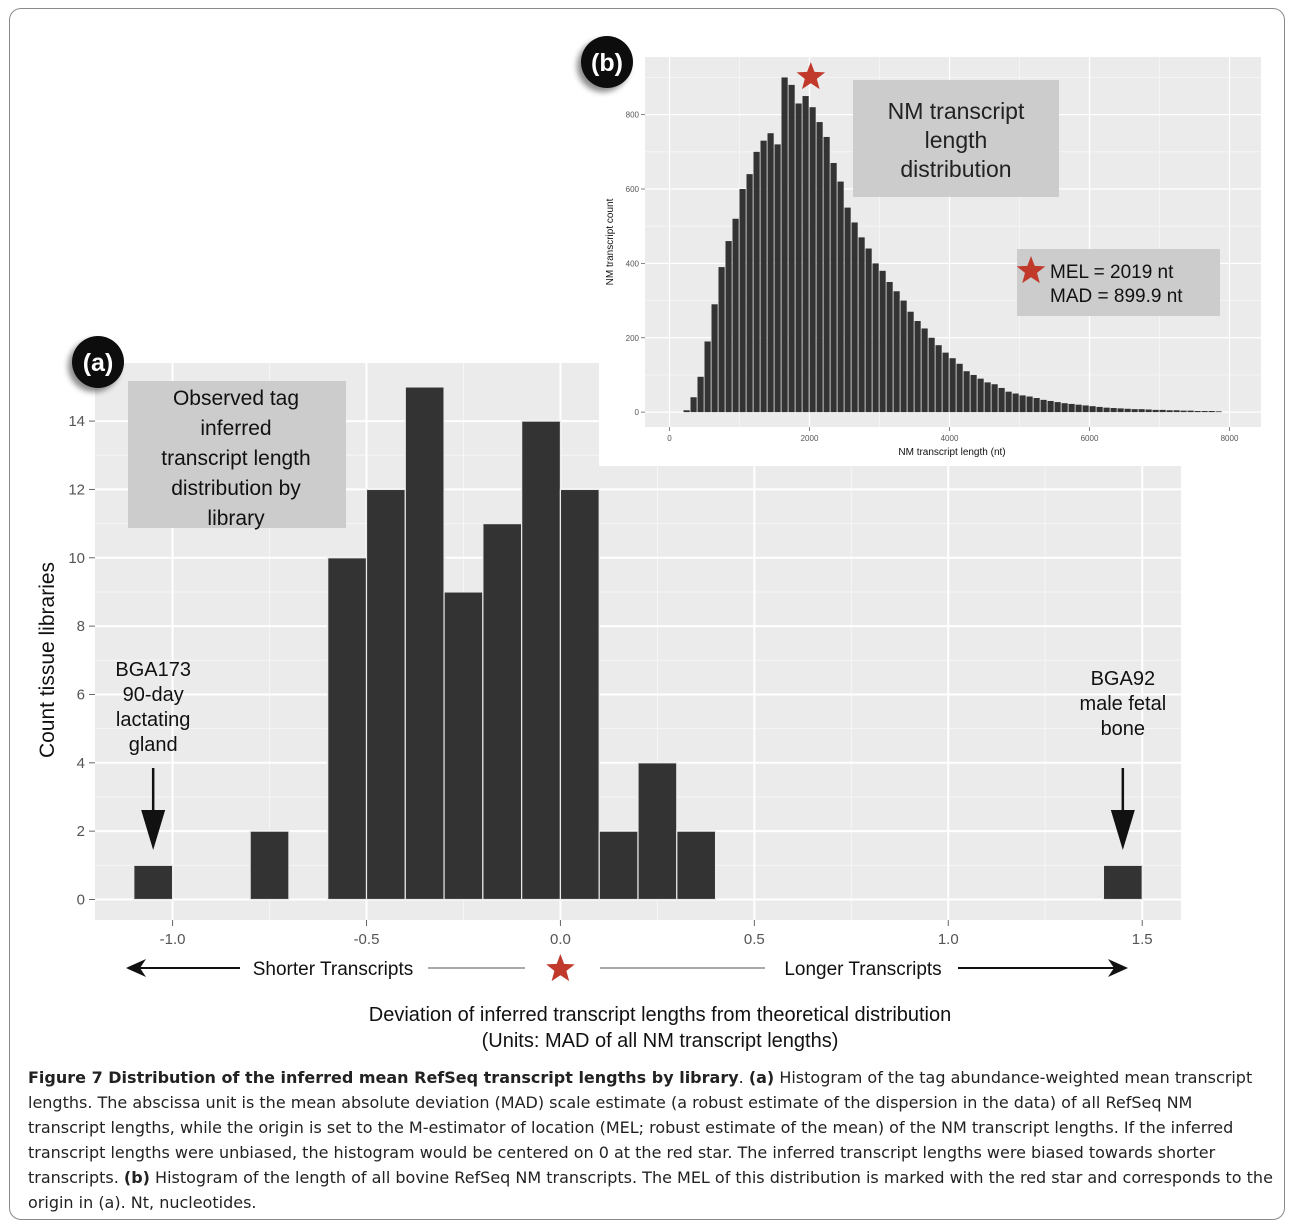  What do you see at coordinates (173, 939) in the screenshot?
I see `x-tick-label: -1.0` at bounding box center [173, 939].